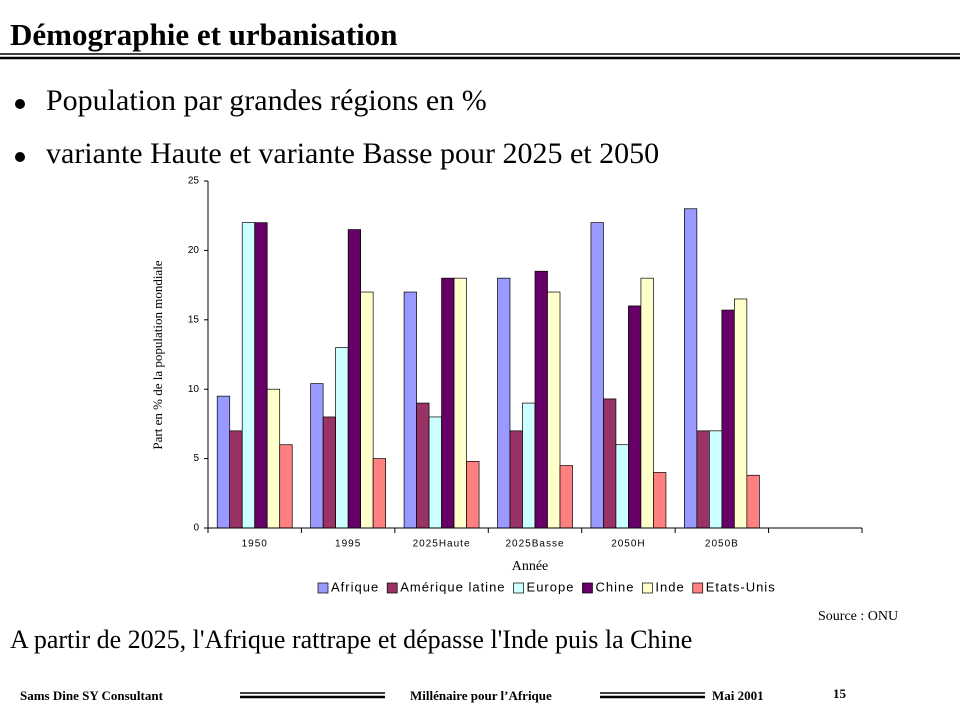  Describe the element at coordinates (266, 100) in the screenshot. I see `bullet-text: Population par grandes régions en %` at that location.